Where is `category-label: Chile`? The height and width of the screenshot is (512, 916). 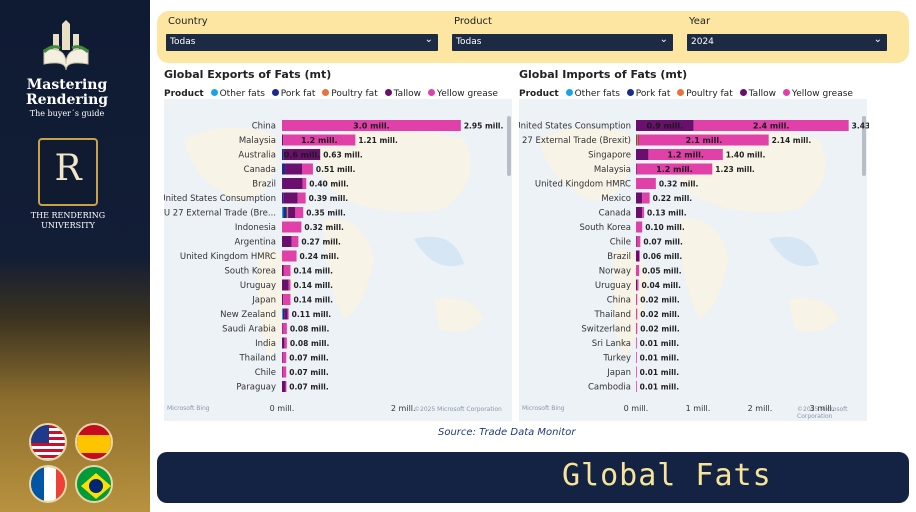
category-label: Chile is located at coordinates (265, 373).